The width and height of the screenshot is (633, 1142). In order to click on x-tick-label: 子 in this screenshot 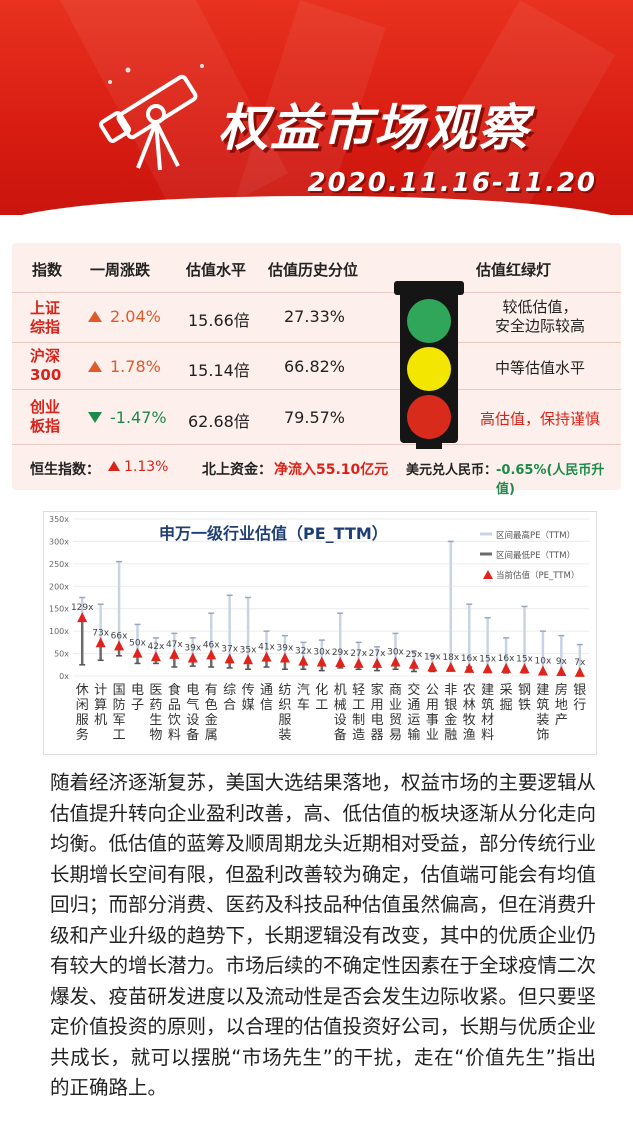, I will do `click(137, 705)`.